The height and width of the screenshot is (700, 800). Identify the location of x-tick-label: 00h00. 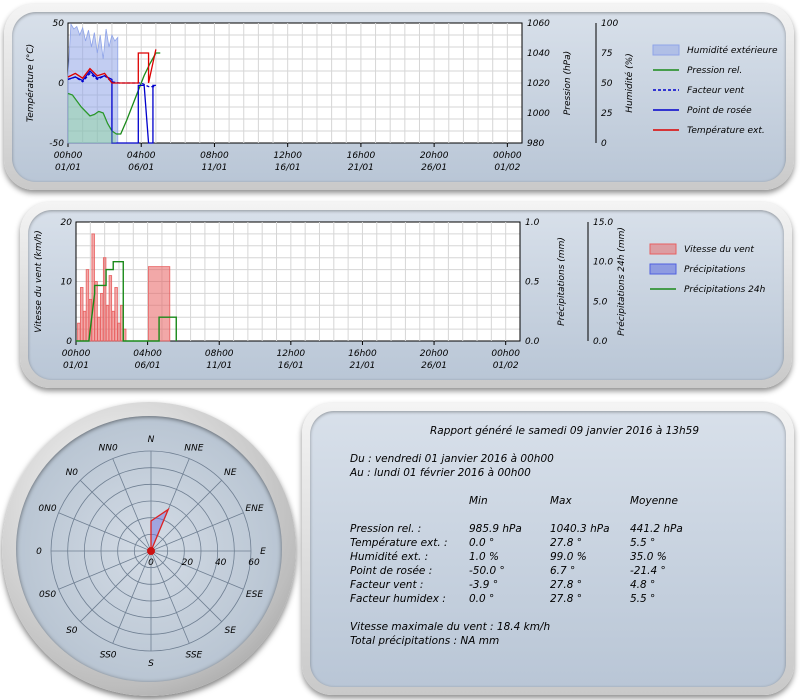
(505, 354).